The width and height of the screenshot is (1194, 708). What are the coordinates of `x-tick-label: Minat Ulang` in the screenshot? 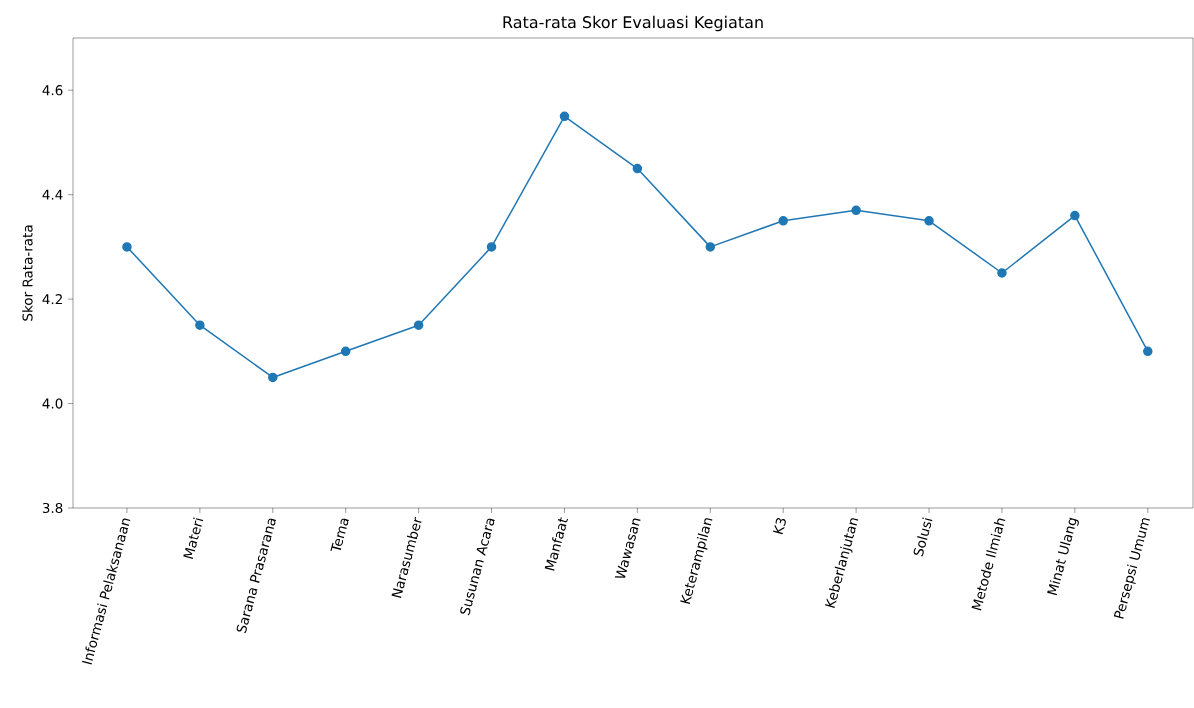 It's located at (1063, 556).